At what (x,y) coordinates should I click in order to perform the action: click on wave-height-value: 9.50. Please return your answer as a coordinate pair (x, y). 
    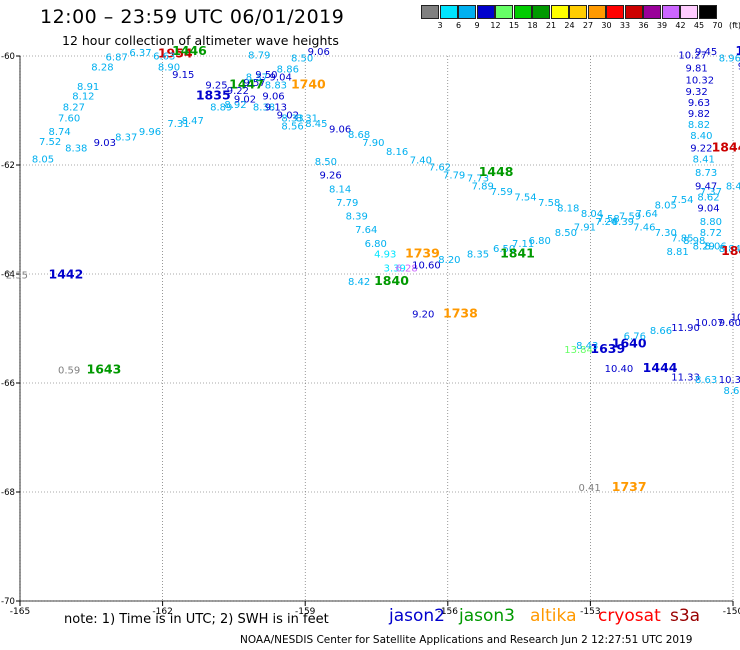
    Looking at the image, I should click on (266, 75).